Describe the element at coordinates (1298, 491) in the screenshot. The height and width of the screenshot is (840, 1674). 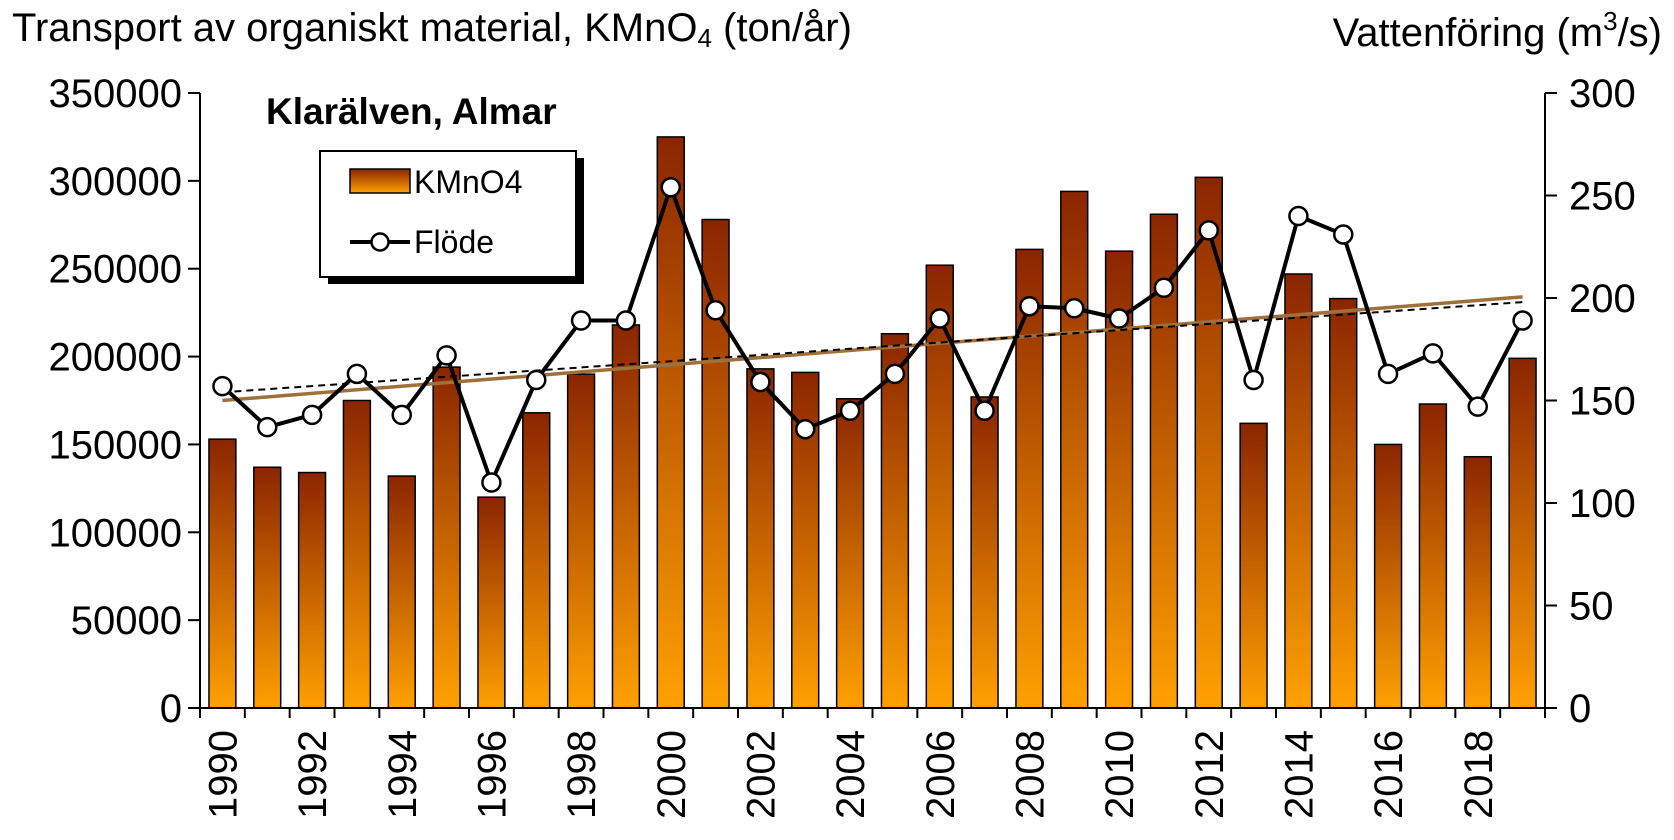
I see `bar-2014` at that location.